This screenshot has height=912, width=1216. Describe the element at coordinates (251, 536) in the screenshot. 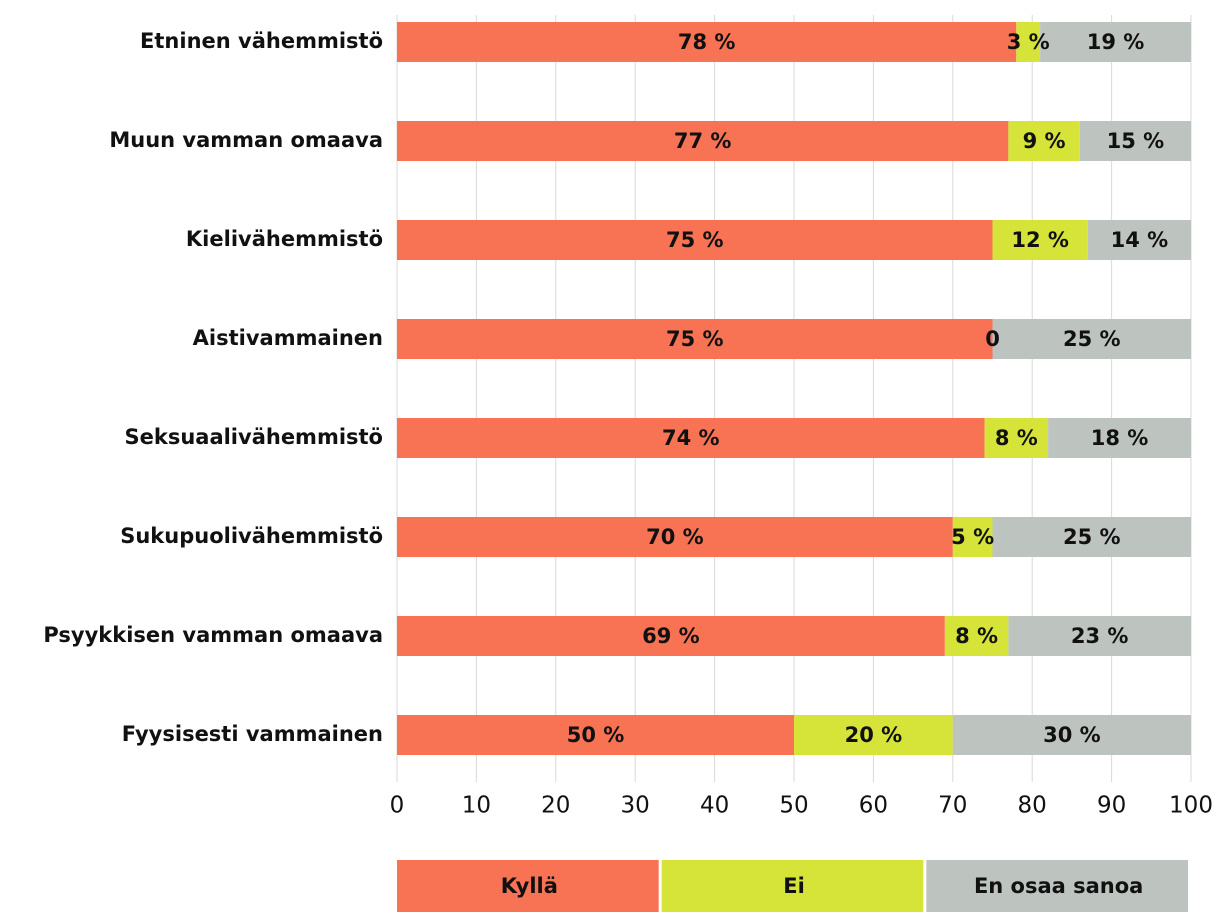

I see `category-label: Sukupuolivähemmistö` at that location.